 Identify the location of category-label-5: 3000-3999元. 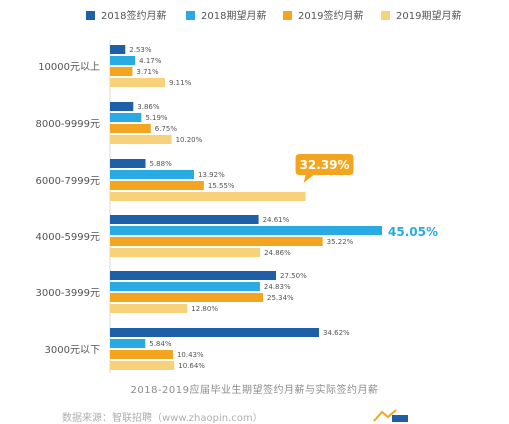
(67, 293).